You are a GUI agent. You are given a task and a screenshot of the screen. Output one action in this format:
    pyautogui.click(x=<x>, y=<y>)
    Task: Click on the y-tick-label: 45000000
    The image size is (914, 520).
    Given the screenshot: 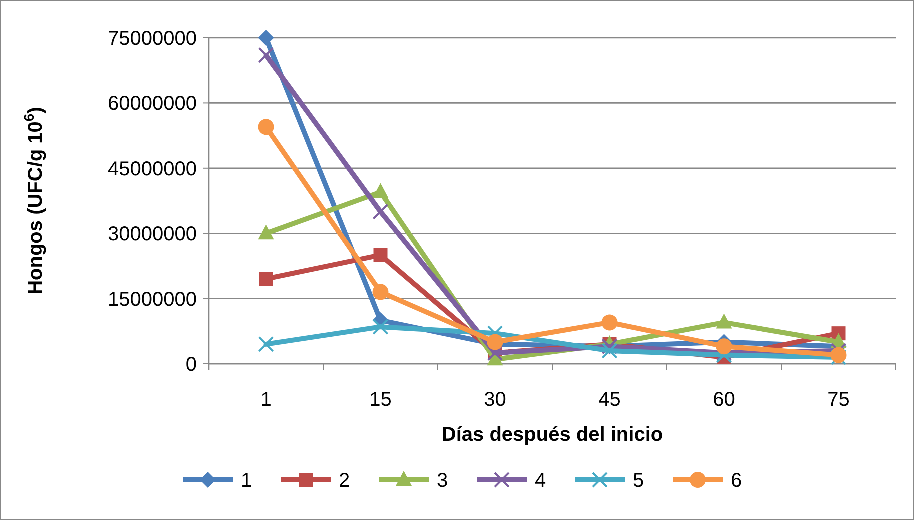 What is the action you would take?
    pyautogui.click(x=152, y=169)
    